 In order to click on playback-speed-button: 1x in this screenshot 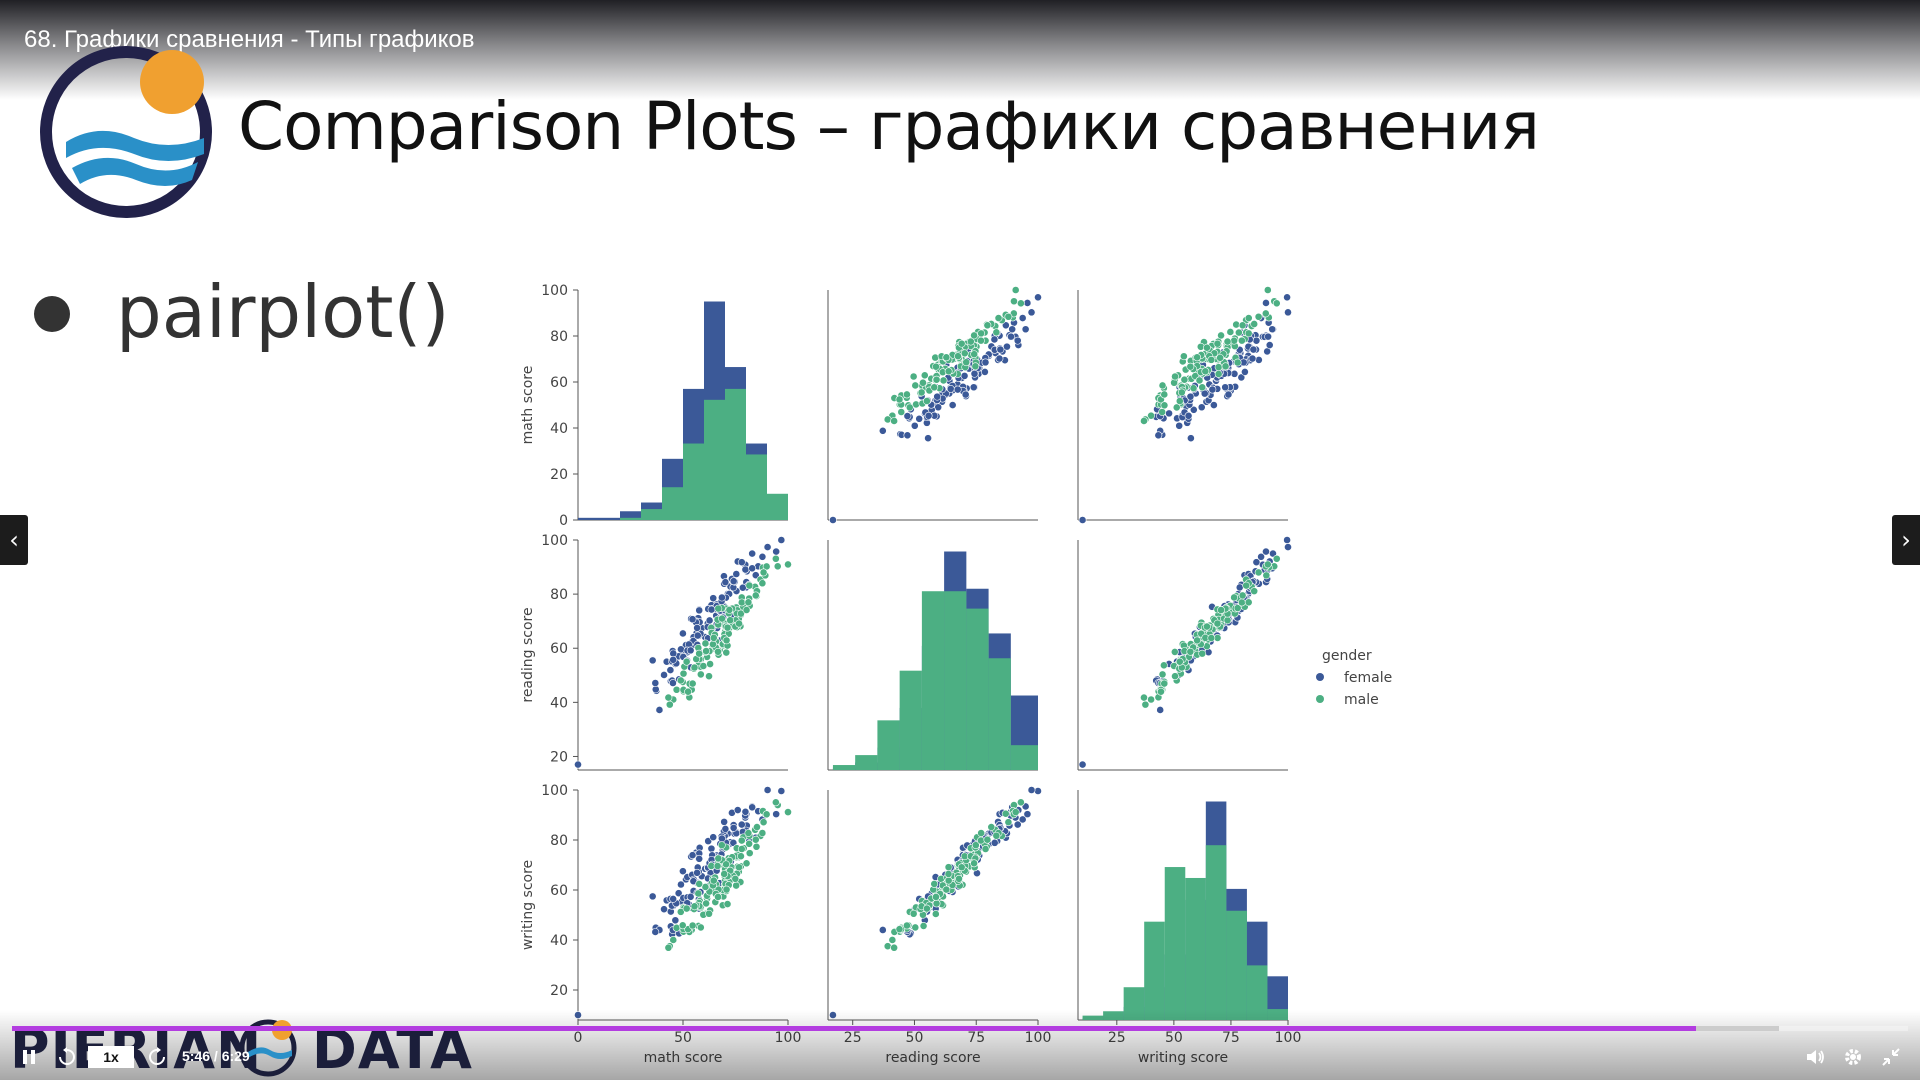, I will do `click(111, 1057)`.